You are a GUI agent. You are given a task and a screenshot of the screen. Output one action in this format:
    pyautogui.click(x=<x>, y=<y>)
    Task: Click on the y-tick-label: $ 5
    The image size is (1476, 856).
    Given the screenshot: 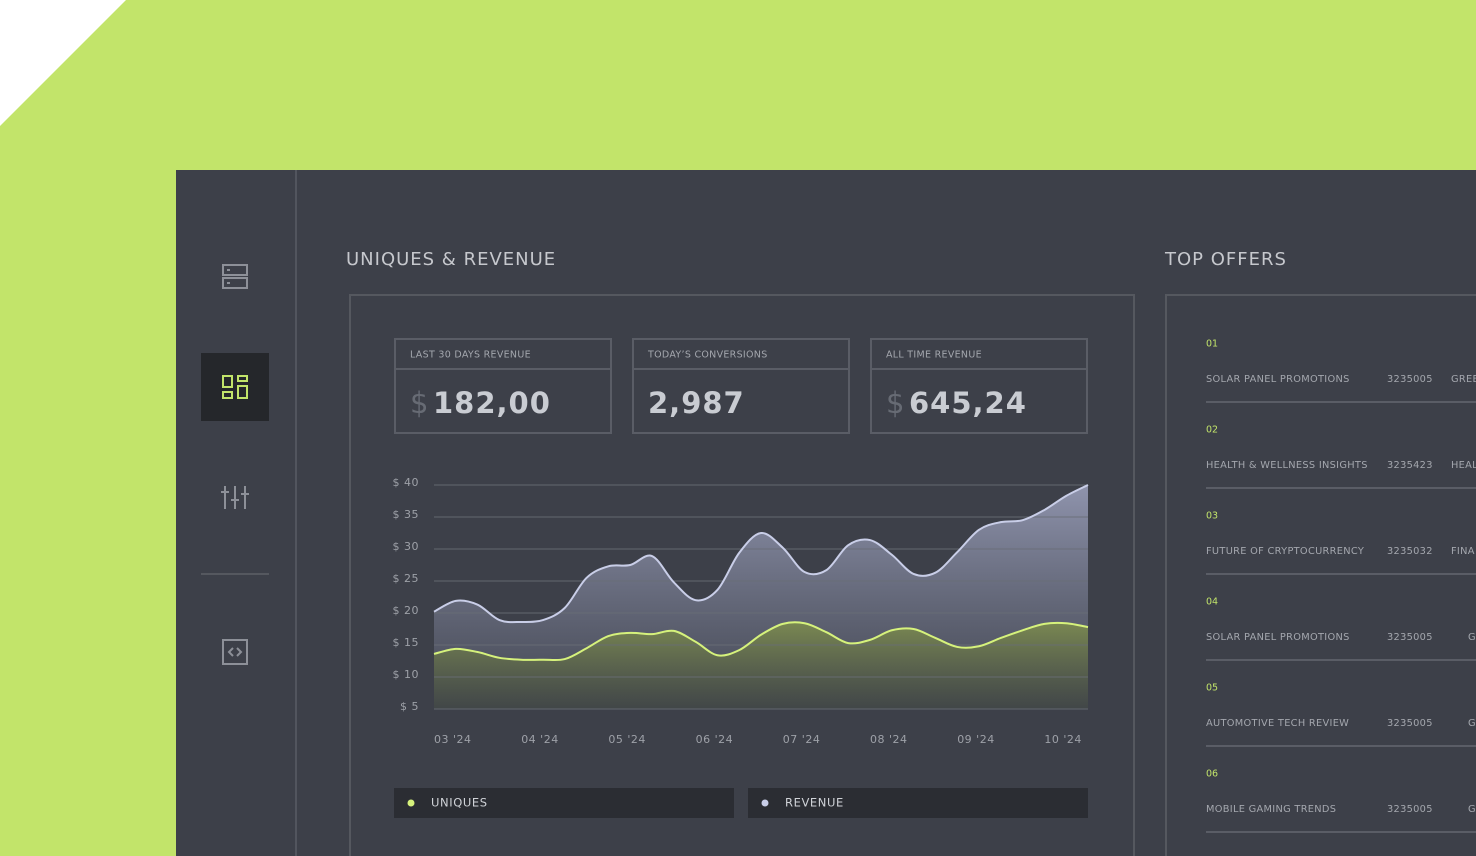 What is the action you would take?
    pyautogui.click(x=409, y=706)
    